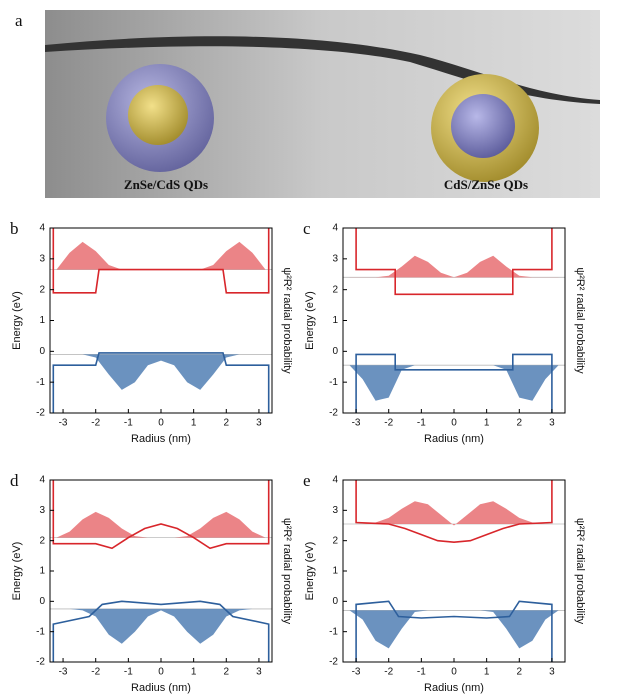 Image resolution: width=618 pixels, height=695 pixels. What do you see at coordinates (307, 480) in the screenshot?
I see `panel-label: e` at bounding box center [307, 480].